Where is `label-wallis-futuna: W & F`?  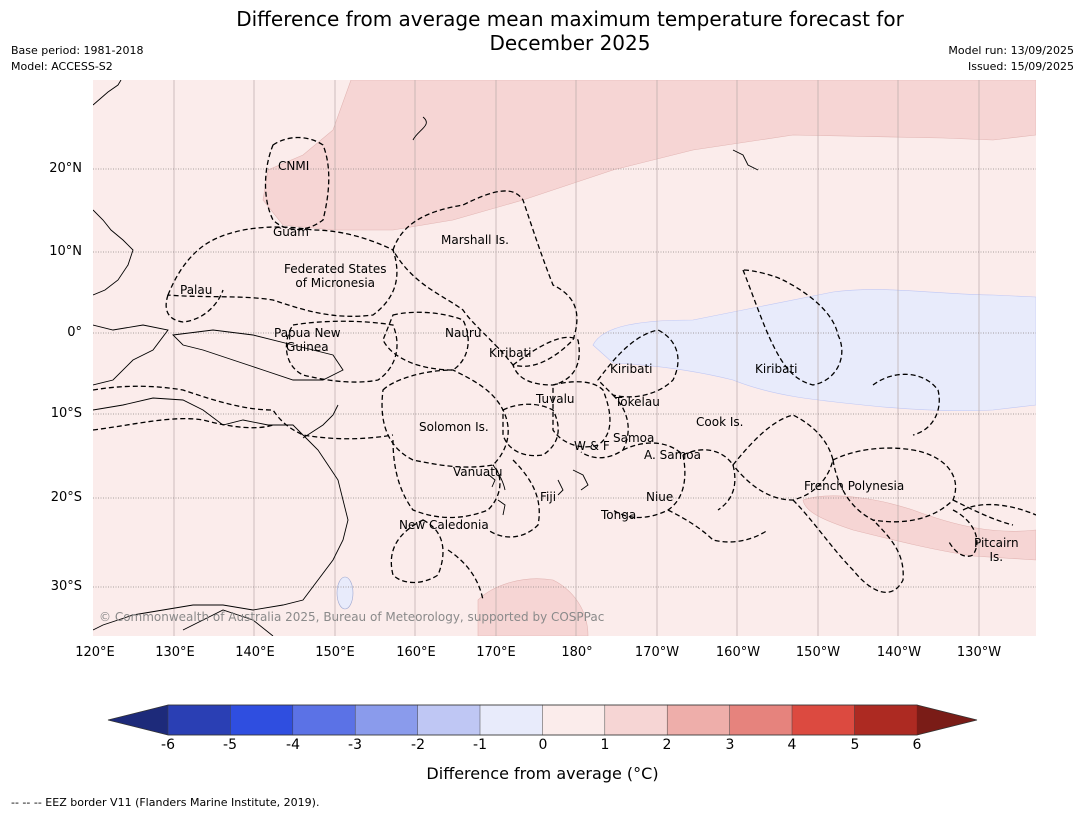 label-wallis-futuna: W & F is located at coordinates (592, 446).